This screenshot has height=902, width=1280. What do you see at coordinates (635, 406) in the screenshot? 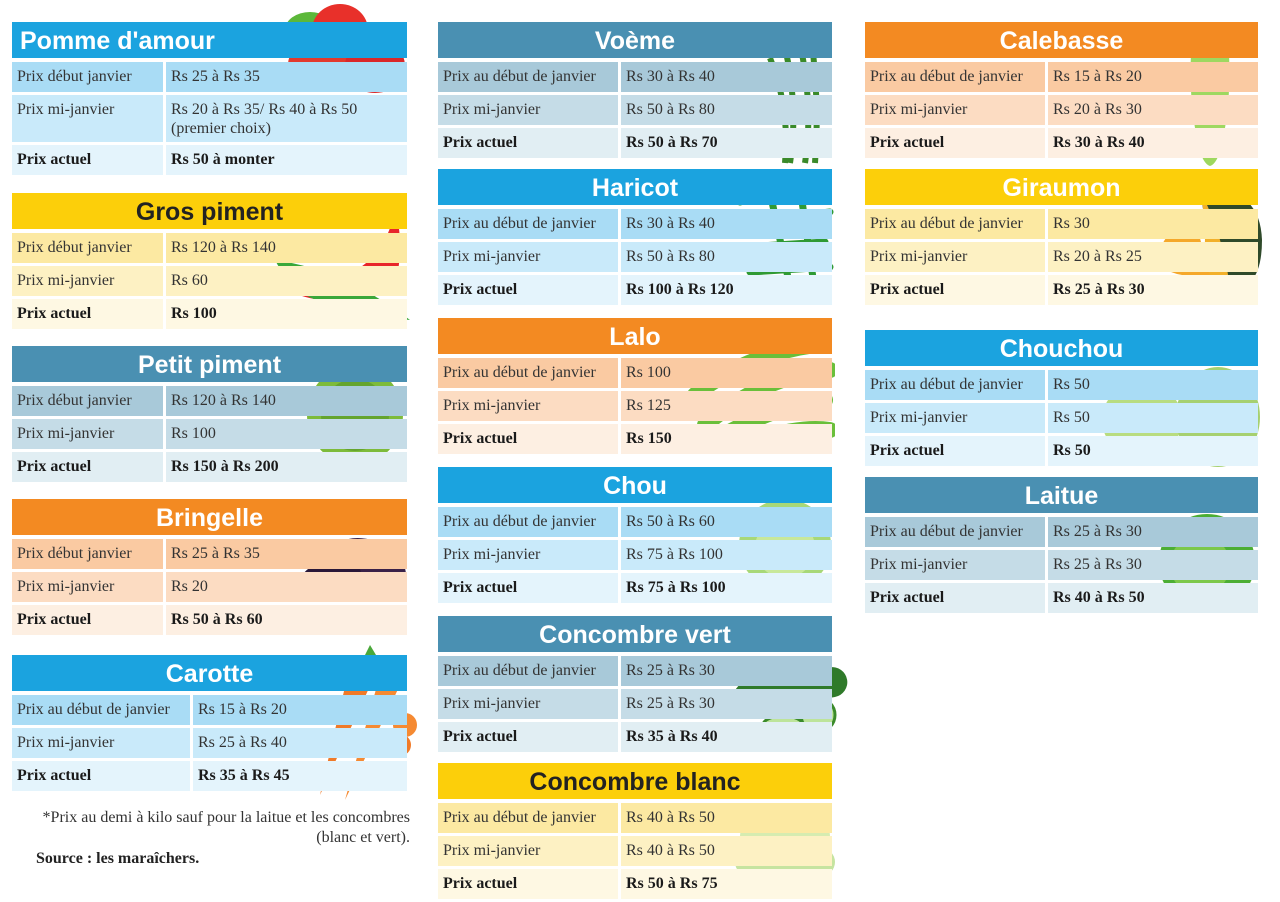
I see `price-row: Prix mi-janvier Rs 125` at bounding box center [635, 406].